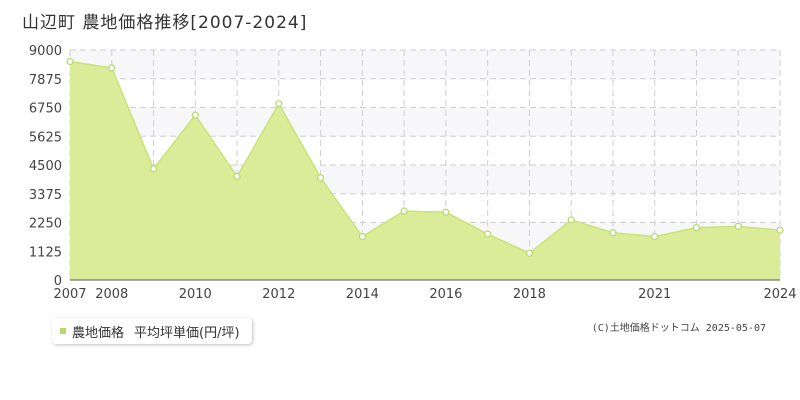  I want to click on x-tick-label: 2010, so click(195, 294).